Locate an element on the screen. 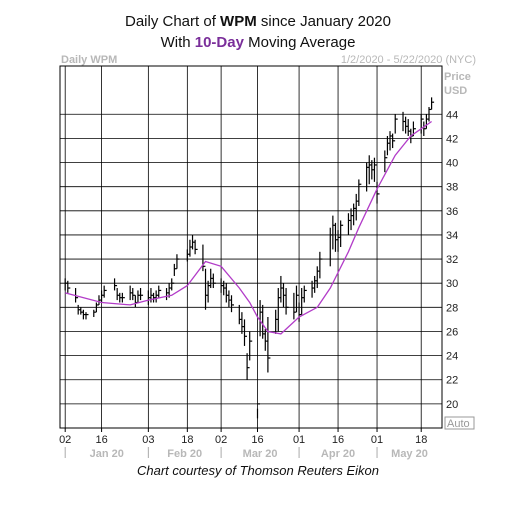 Image resolution: width=516 pixels, height=517 pixels. y-tick-label: 44 is located at coordinates (452, 115).